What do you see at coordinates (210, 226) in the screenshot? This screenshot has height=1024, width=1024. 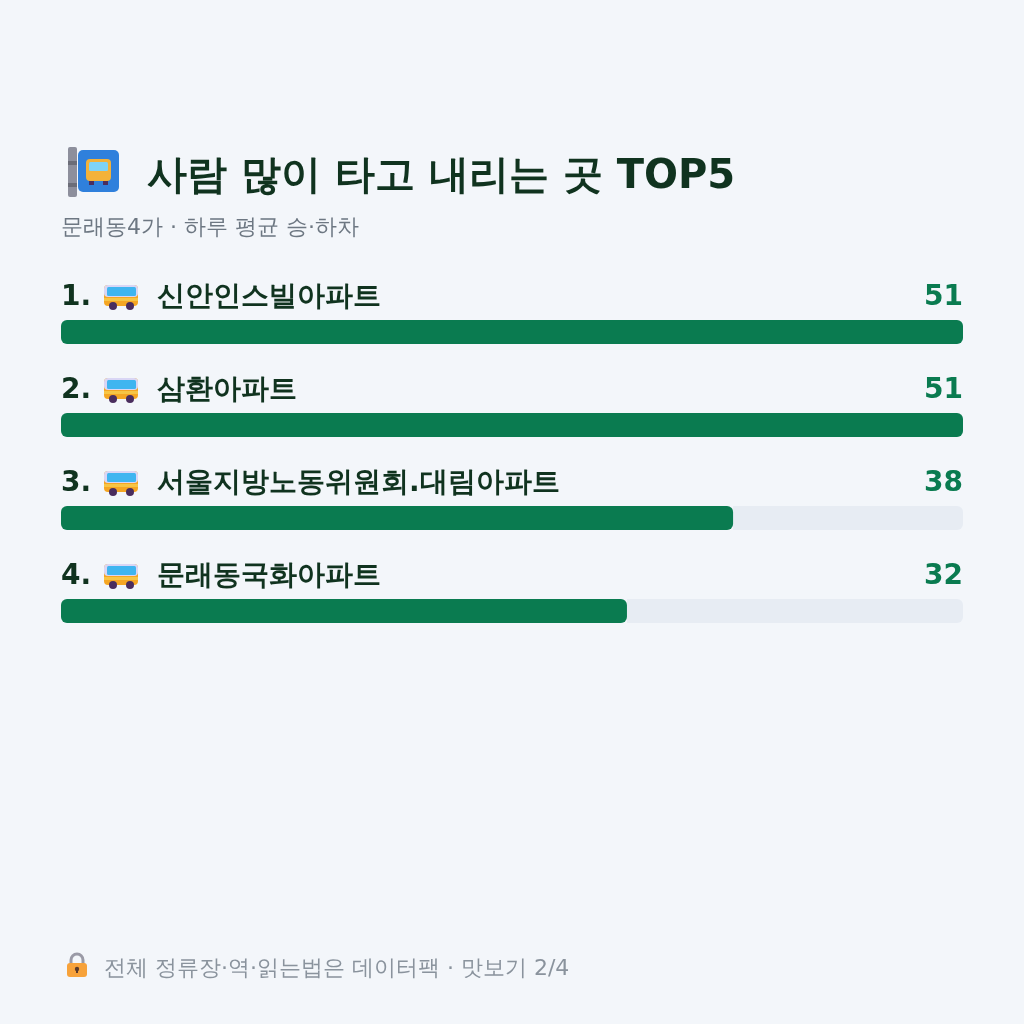 I see `chart-subtitle: 문래동4가 · 하루 평균 승·하차` at bounding box center [210, 226].